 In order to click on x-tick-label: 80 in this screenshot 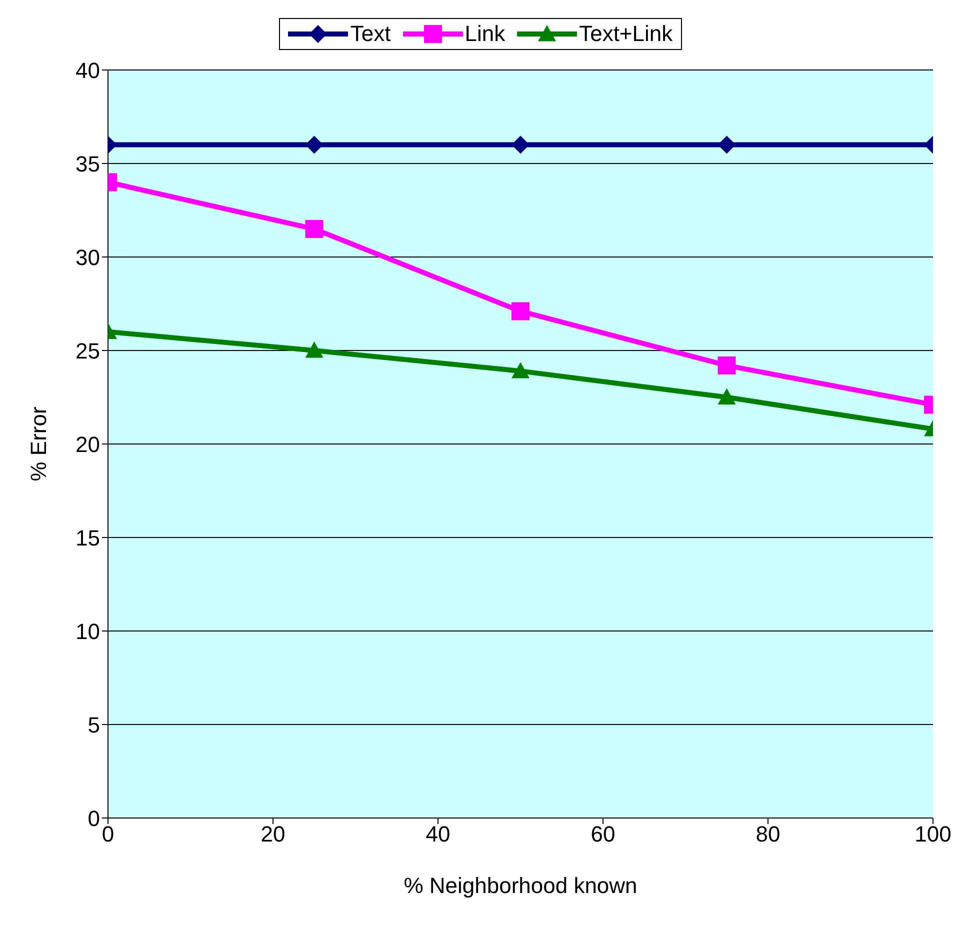, I will do `click(768, 834)`.